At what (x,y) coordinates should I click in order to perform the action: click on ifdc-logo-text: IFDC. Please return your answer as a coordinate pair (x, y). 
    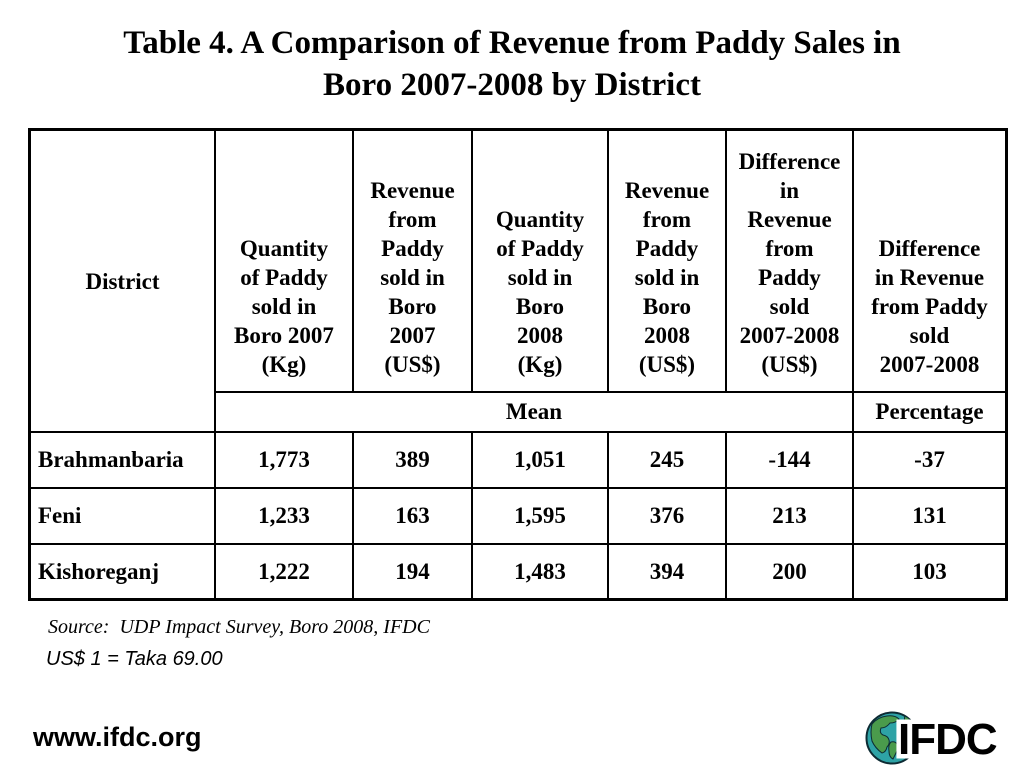
    Looking at the image, I should click on (947, 739).